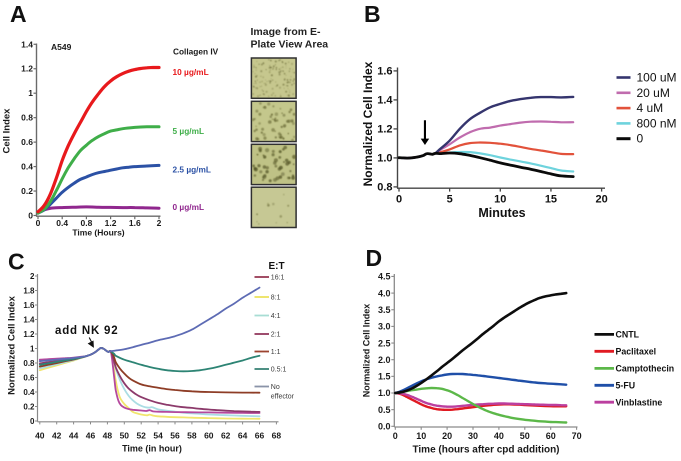  I want to click on svg-text: 62, so click(226, 436).